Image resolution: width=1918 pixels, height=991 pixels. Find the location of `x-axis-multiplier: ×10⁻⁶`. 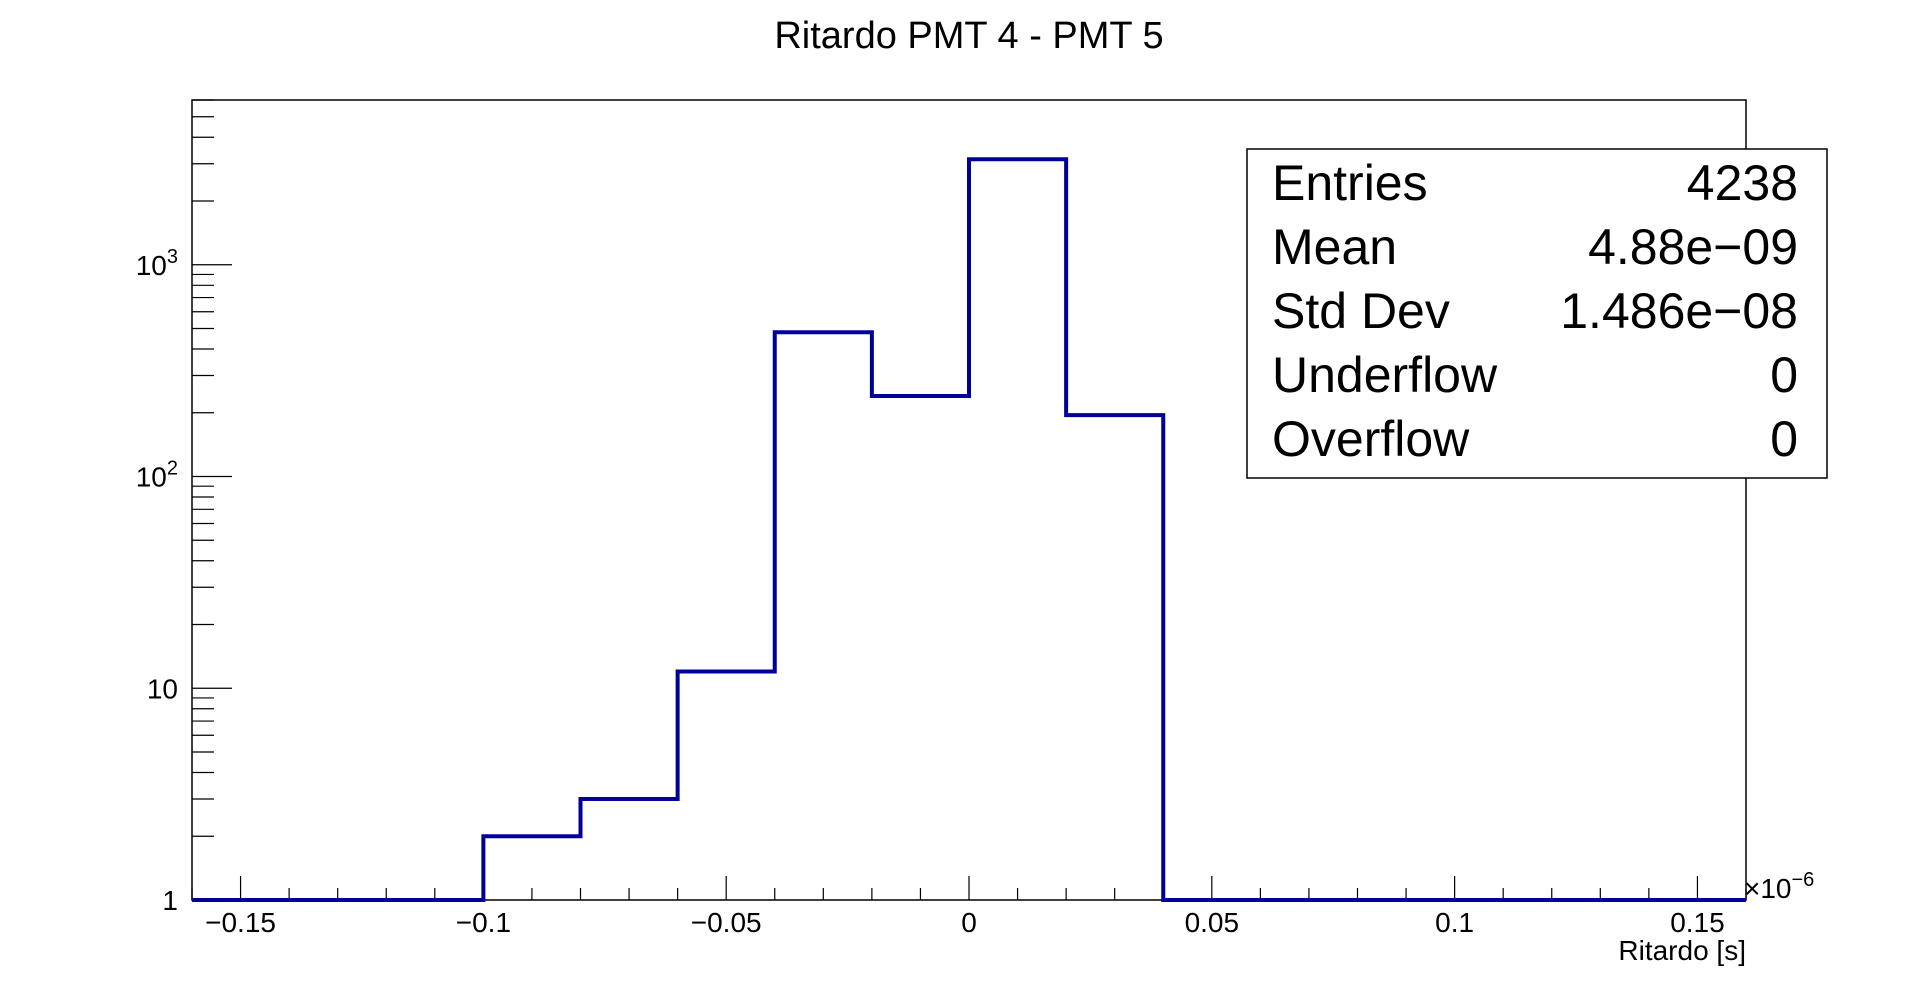

x-axis-multiplier: ×10⁻⁶ is located at coordinates (1779, 886).